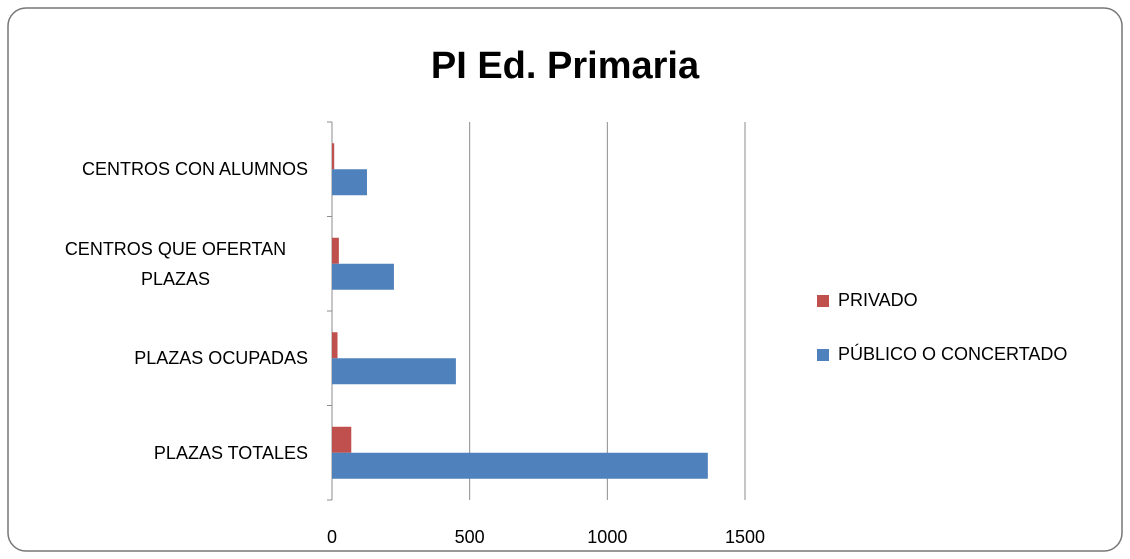 The image size is (1130, 559). What do you see at coordinates (175, 263) in the screenshot?
I see `y-tick-label-text: CENTROS QUE OFERTAN PLAZAS` at bounding box center [175, 263].